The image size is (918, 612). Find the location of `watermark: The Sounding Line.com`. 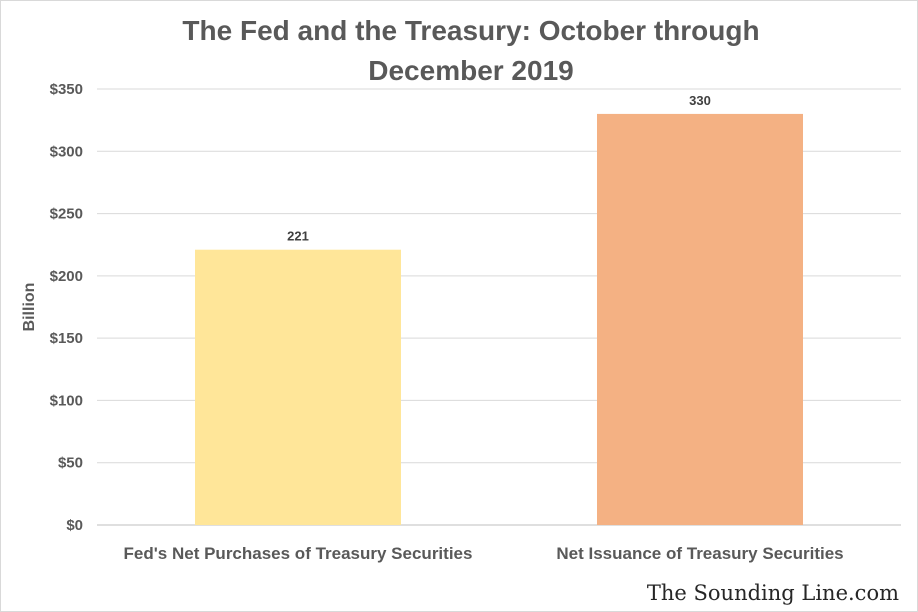

watermark: The Sounding Line.com is located at coordinates (772, 593).